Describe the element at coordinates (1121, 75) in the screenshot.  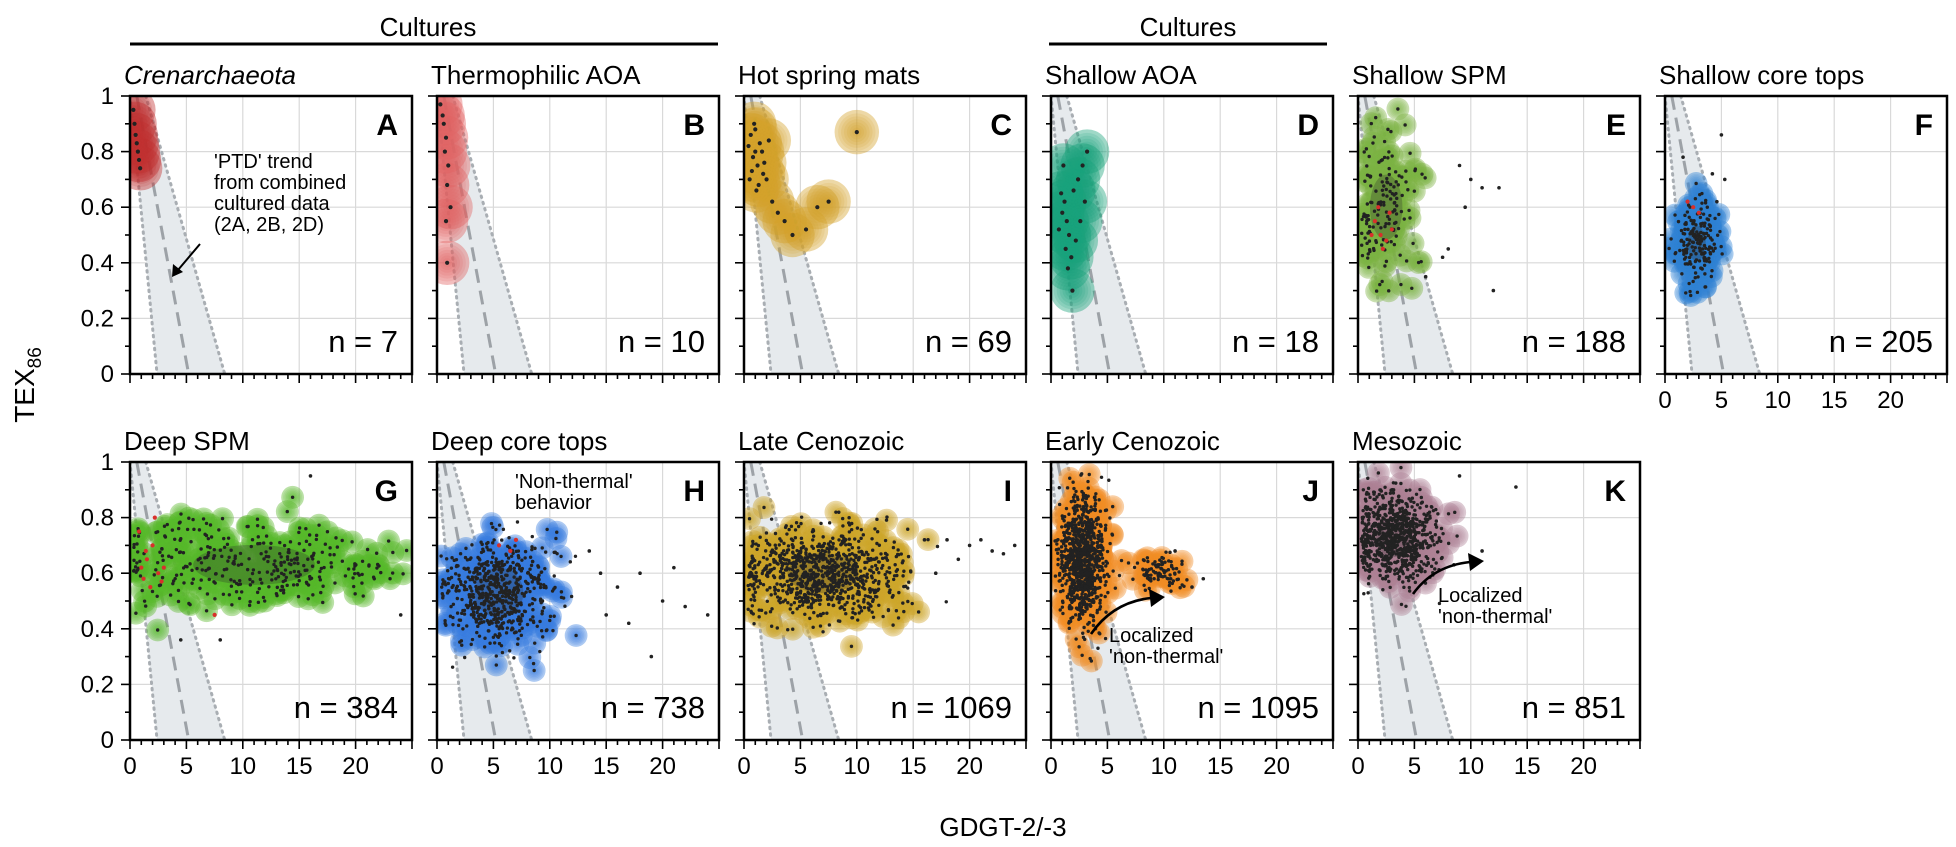
I see `panel-title: Shallow AOA` at that location.